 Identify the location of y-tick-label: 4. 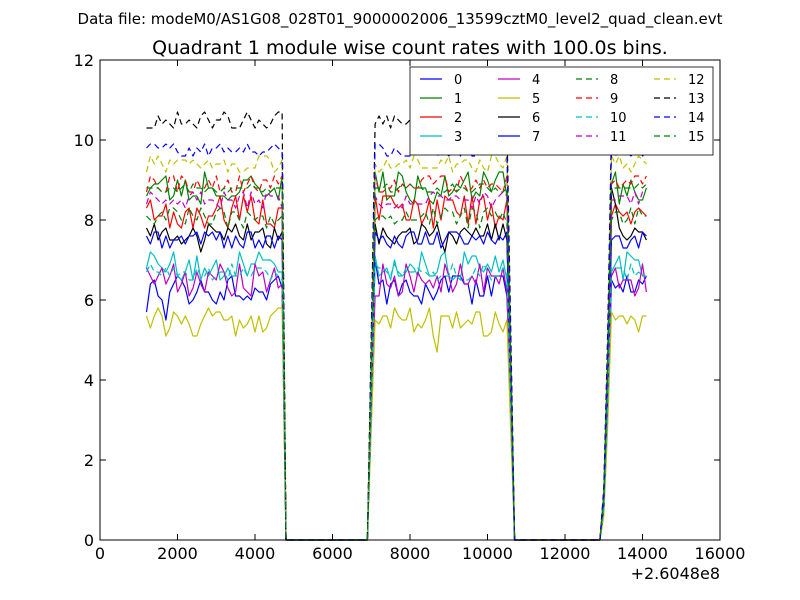
(89, 380).